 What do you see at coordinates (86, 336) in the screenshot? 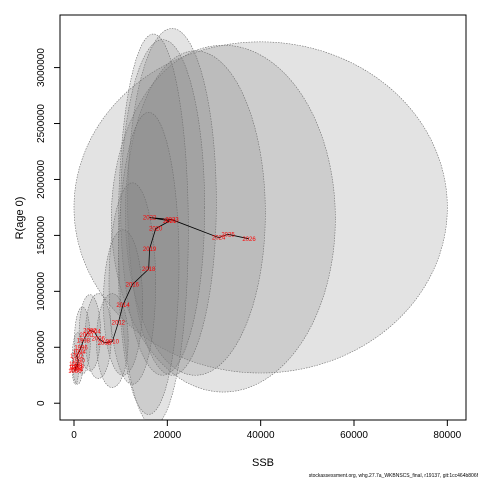
I see `point-label: 2000` at bounding box center [86, 336].